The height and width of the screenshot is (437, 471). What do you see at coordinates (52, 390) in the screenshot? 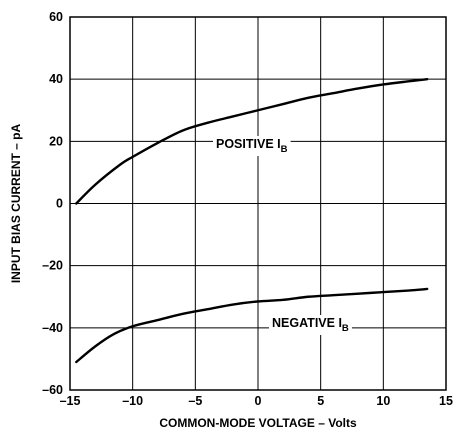
I see `y-tick-label: –60` at bounding box center [52, 390].